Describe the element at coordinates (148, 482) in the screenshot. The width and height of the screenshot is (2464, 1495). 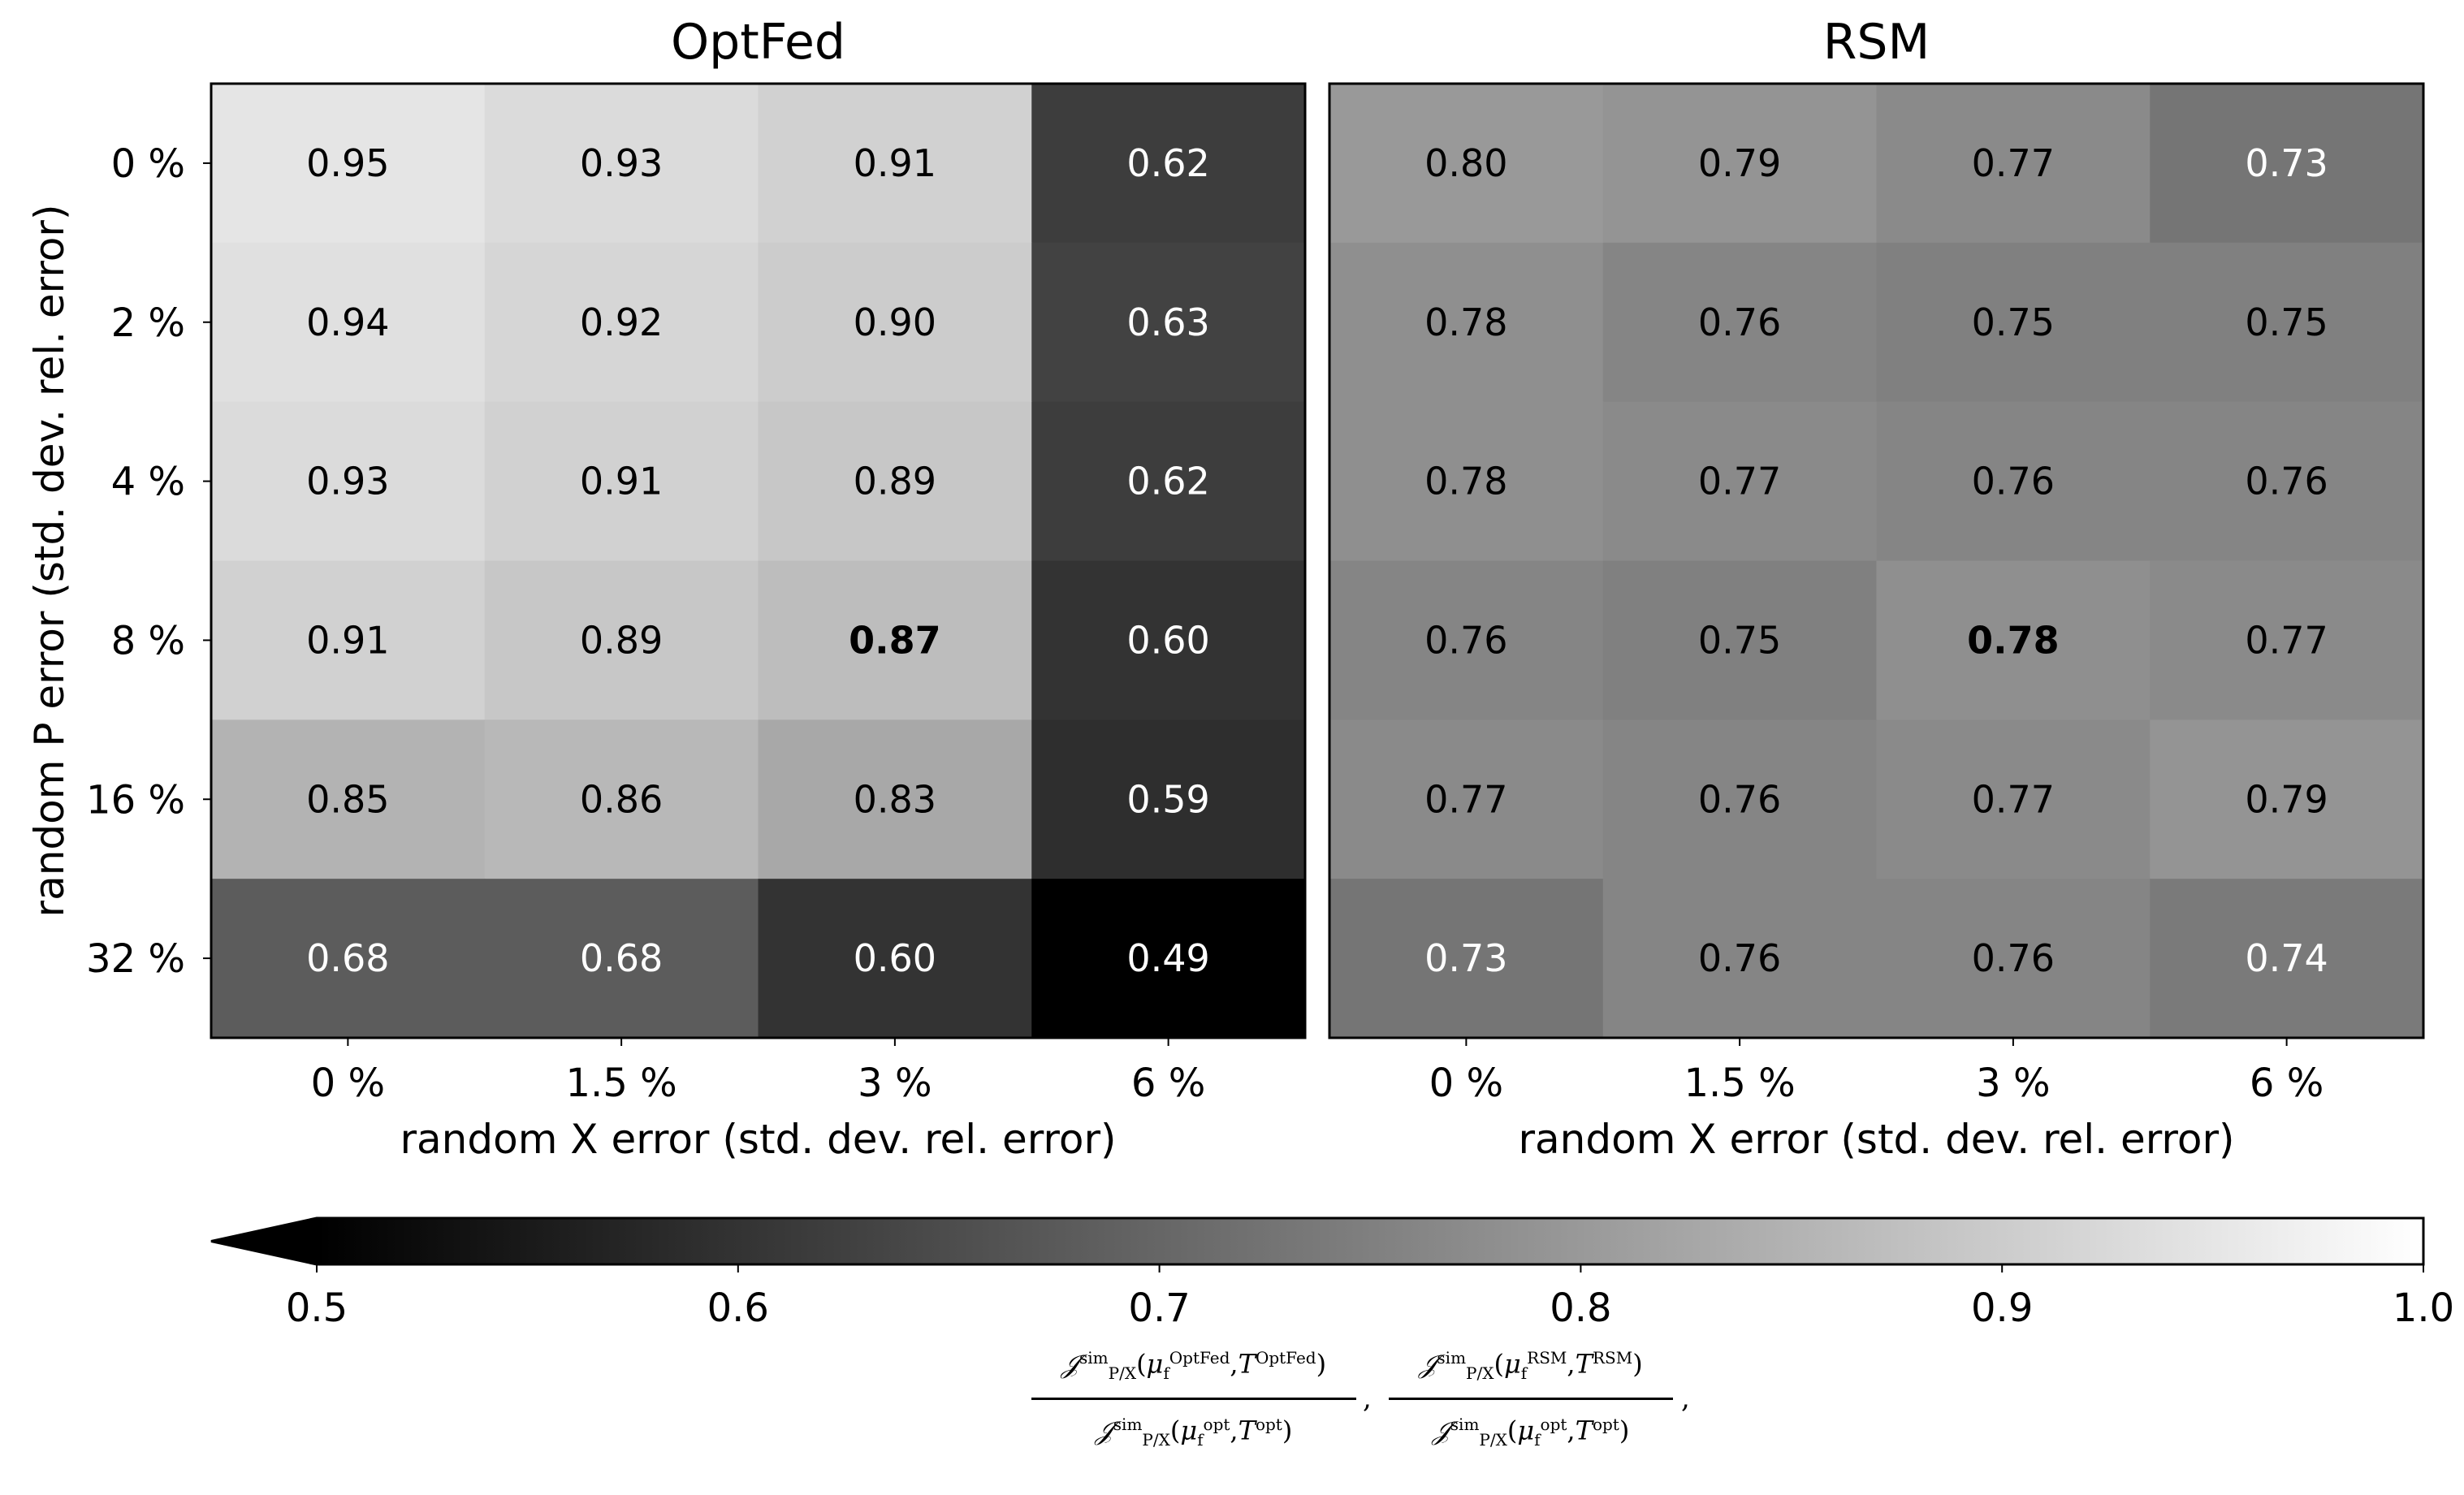
I see `y-tick-label: 4 %` at that location.